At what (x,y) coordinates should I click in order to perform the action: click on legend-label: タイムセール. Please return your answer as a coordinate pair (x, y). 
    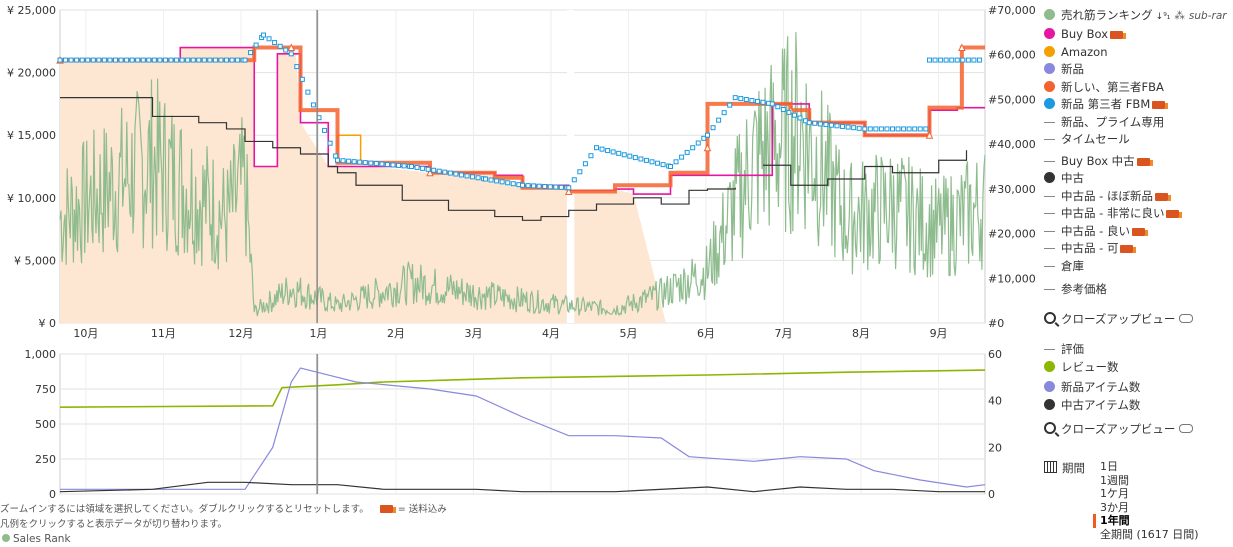
    Looking at the image, I should click on (1095, 139).